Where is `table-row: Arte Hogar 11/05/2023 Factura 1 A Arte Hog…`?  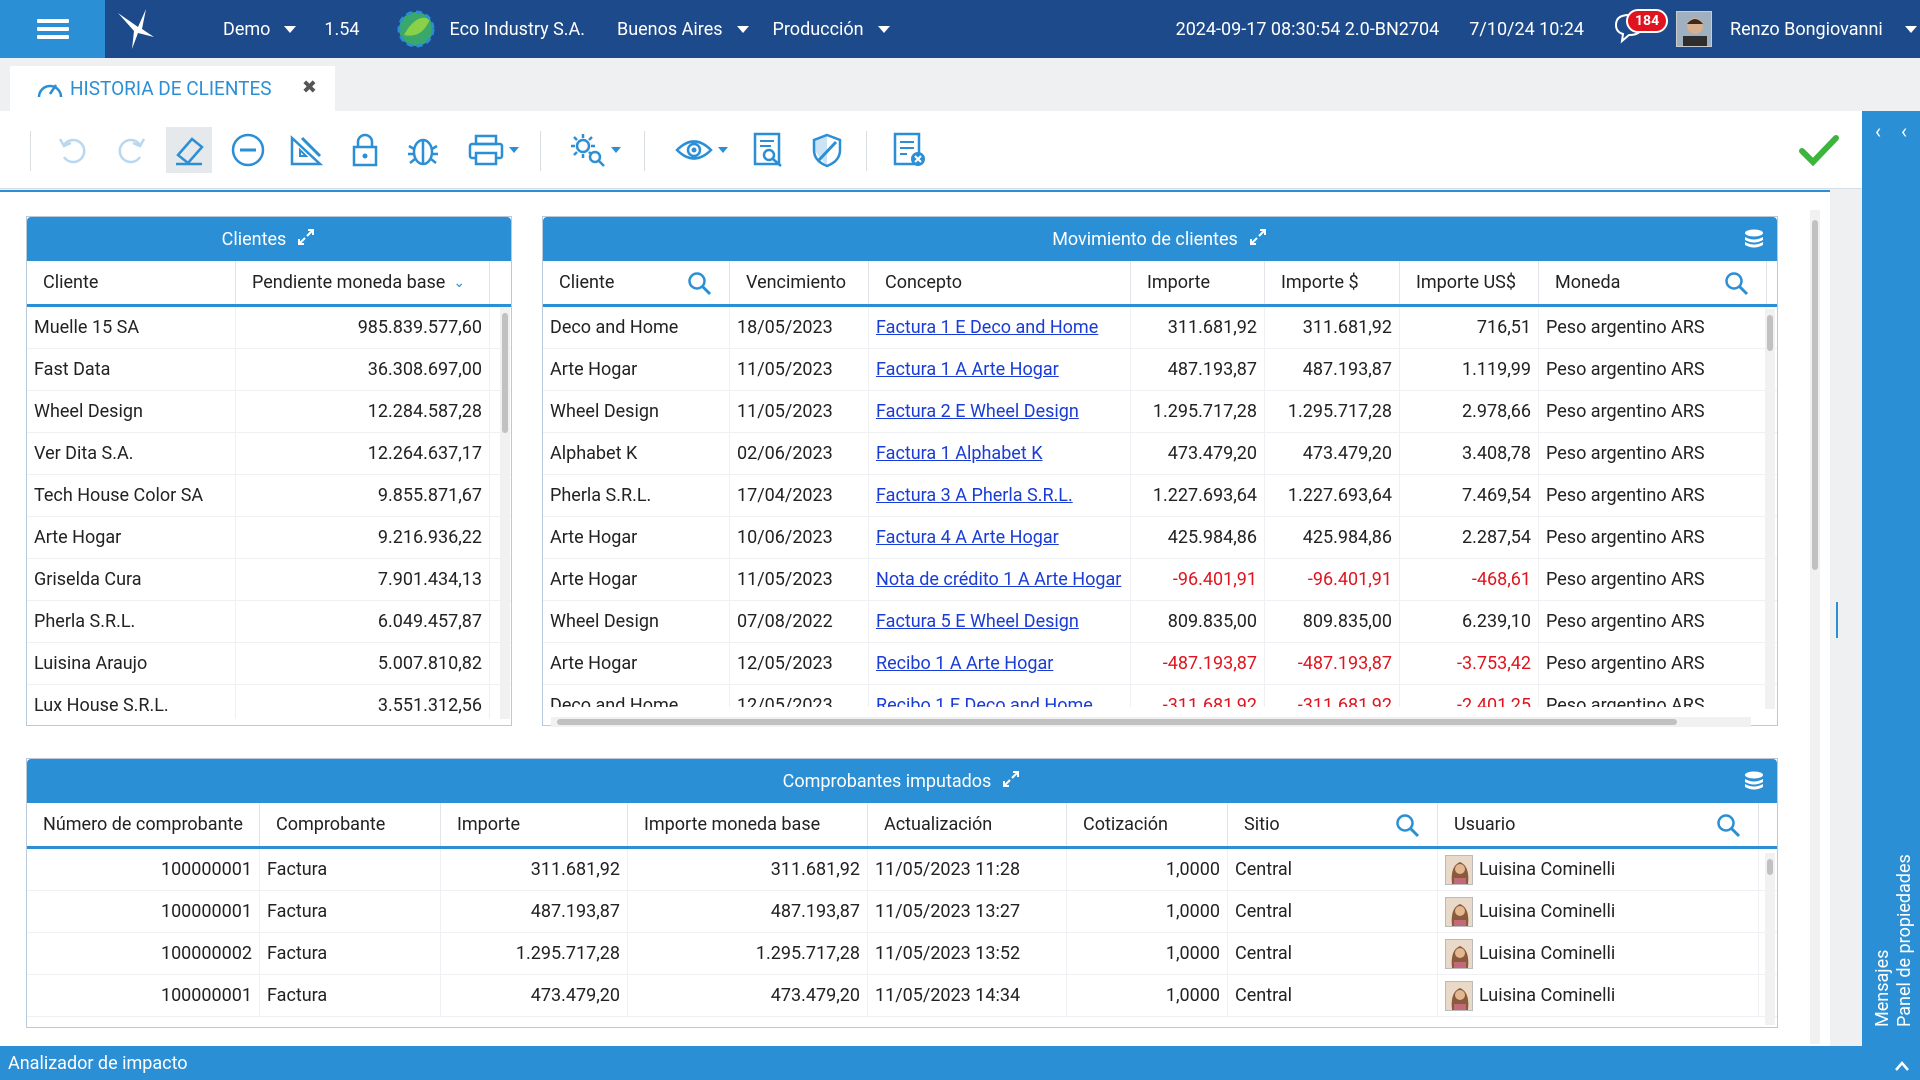 table-row: Arte Hogar 11/05/2023 Factura 1 A Arte Hog… is located at coordinates (1160, 370).